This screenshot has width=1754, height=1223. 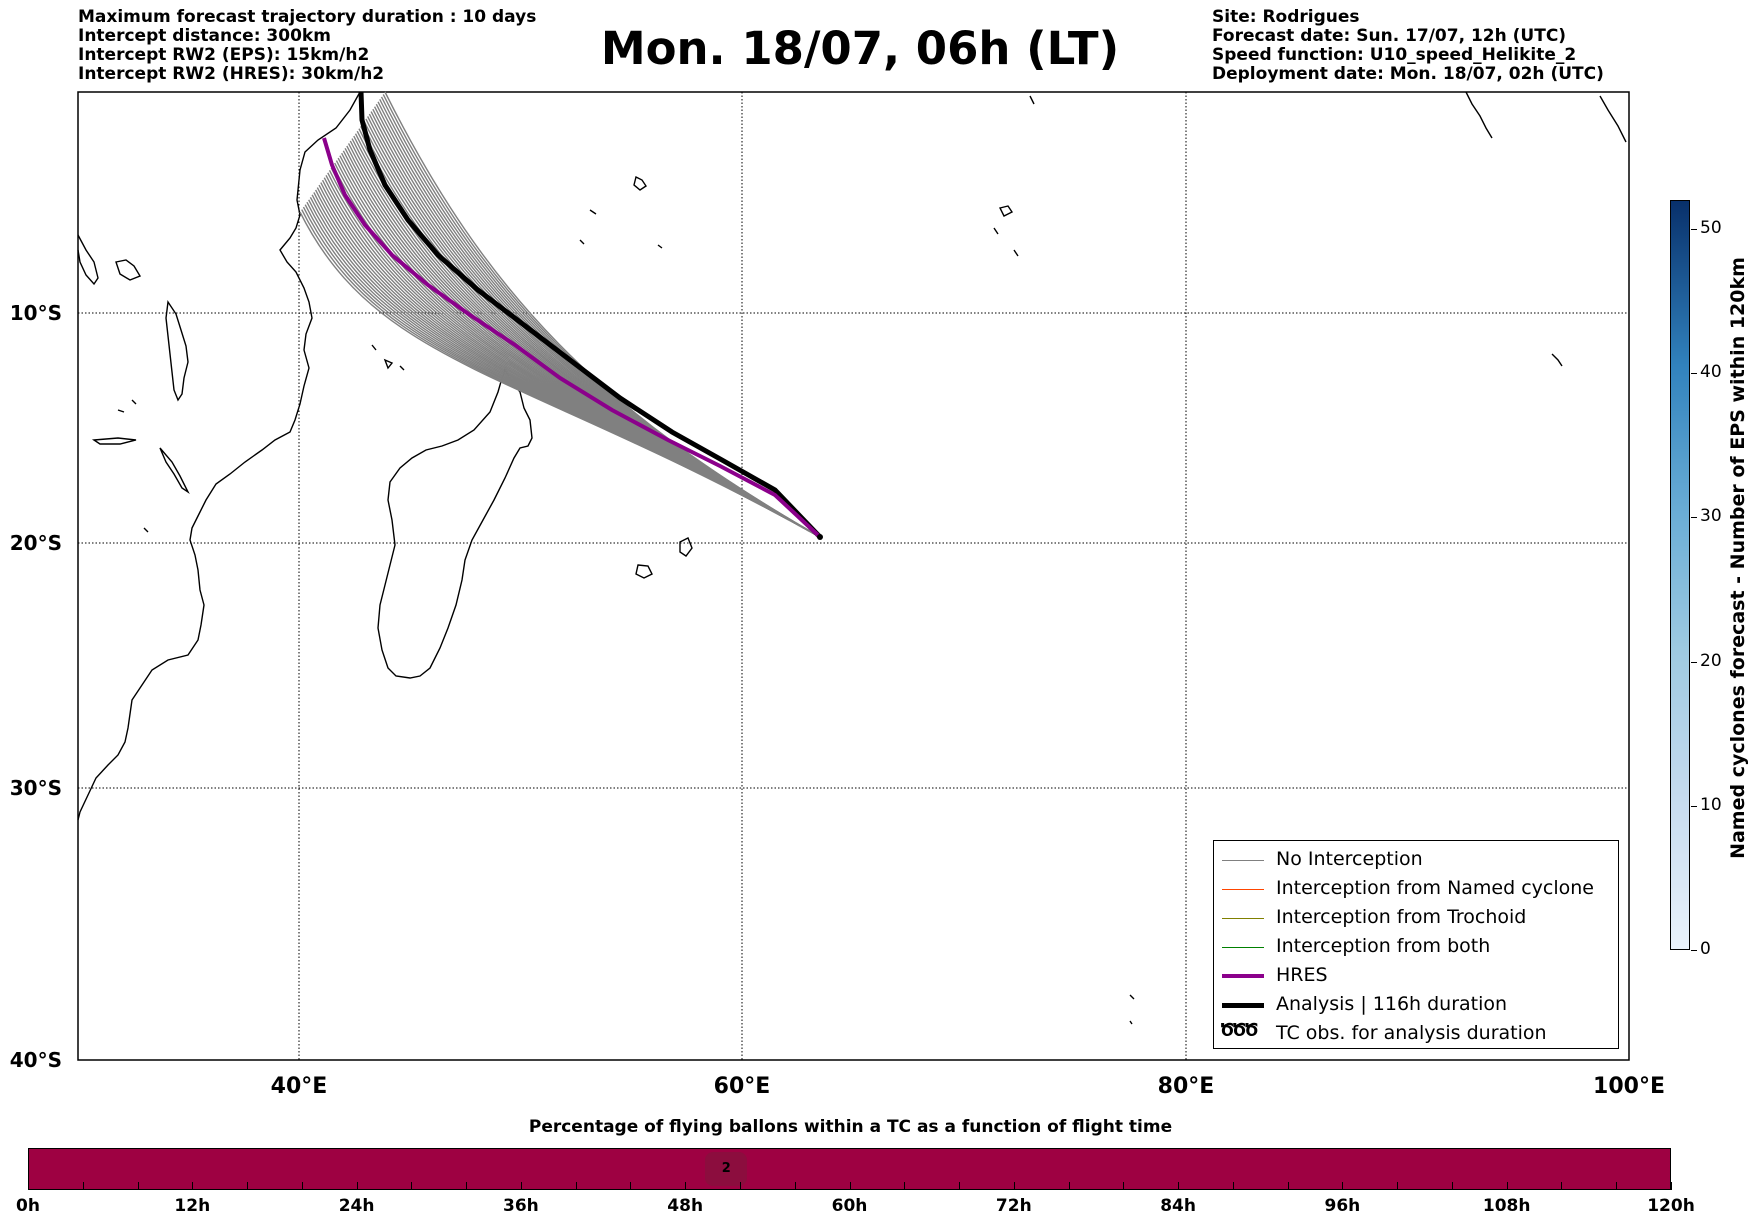 What do you see at coordinates (133, 466) in the screenshot?
I see `zanzibar` at bounding box center [133, 466].